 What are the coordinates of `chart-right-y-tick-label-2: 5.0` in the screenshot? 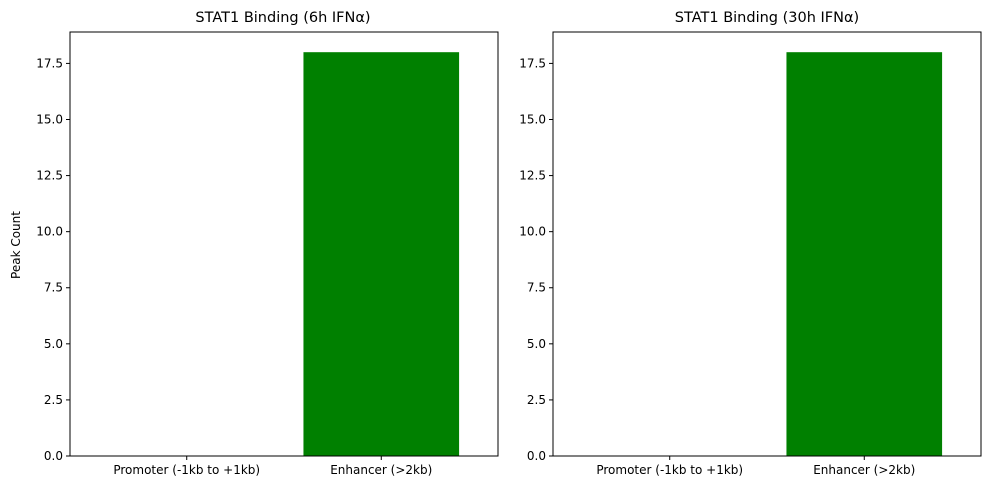 It's located at (536, 344).